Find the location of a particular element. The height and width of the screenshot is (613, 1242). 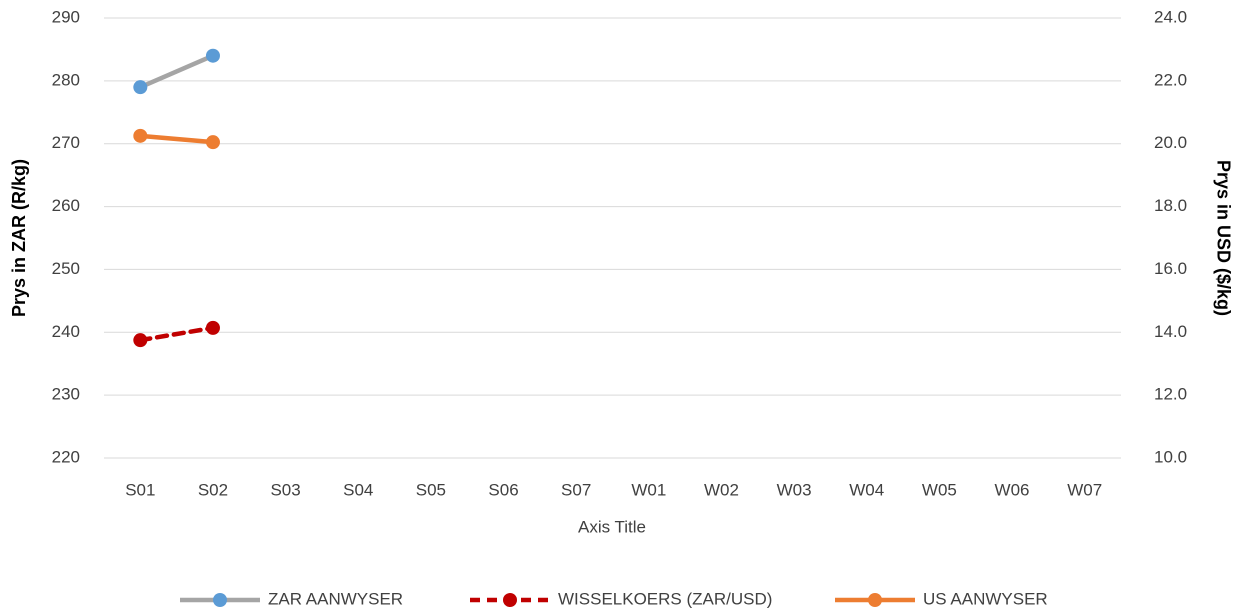

x-tick-label: W02 is located at coordinates (721, 489).